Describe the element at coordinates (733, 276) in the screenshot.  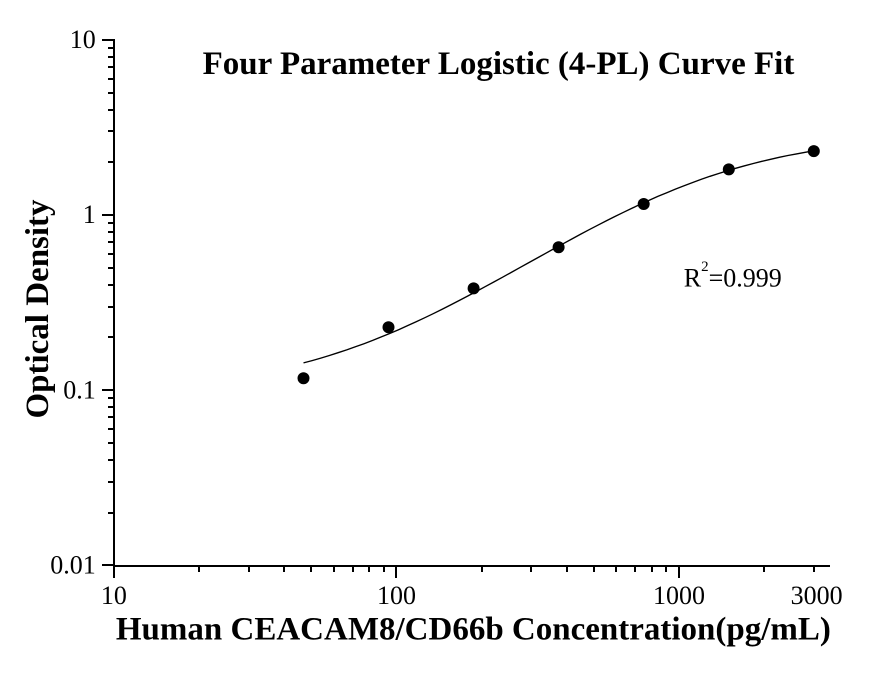
I see `svg-text: R2=0.999` at that location.